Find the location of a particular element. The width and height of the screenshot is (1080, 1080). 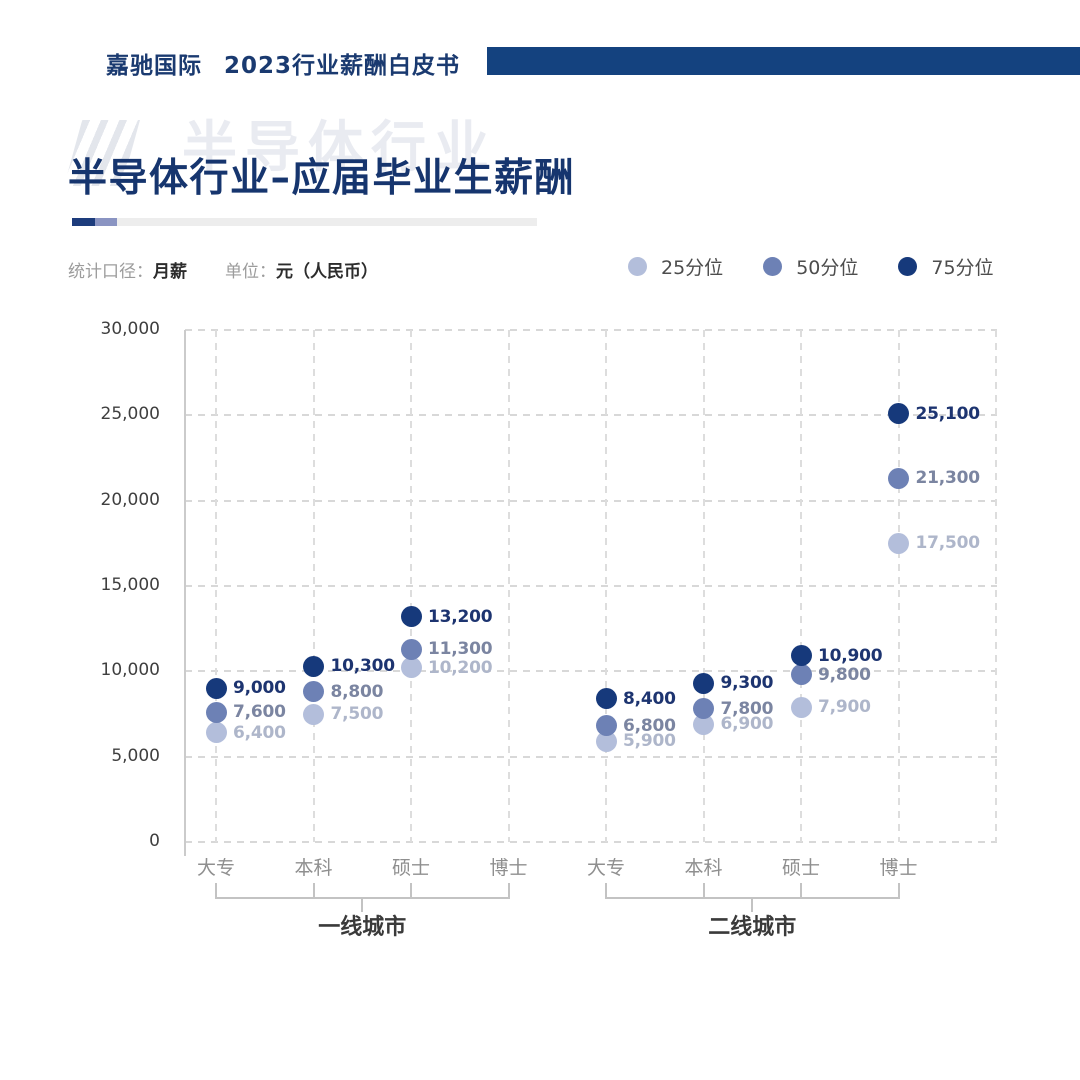

data-point-label: 10,900 is located at coordinates (850, 655).